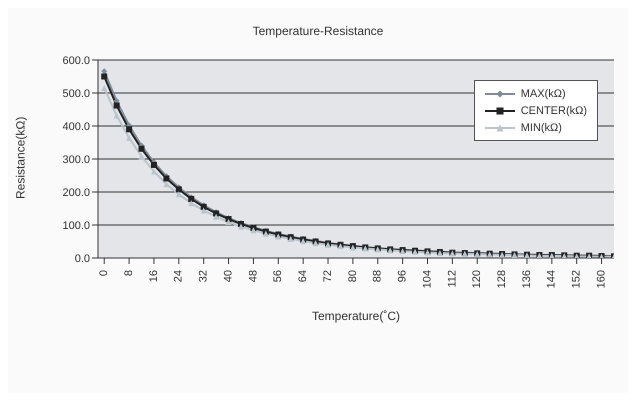 The image size is (636, 401). Describe the element at coordinates (253, 276) in the screenshot. I see `x-tick-label: 48` at that location.